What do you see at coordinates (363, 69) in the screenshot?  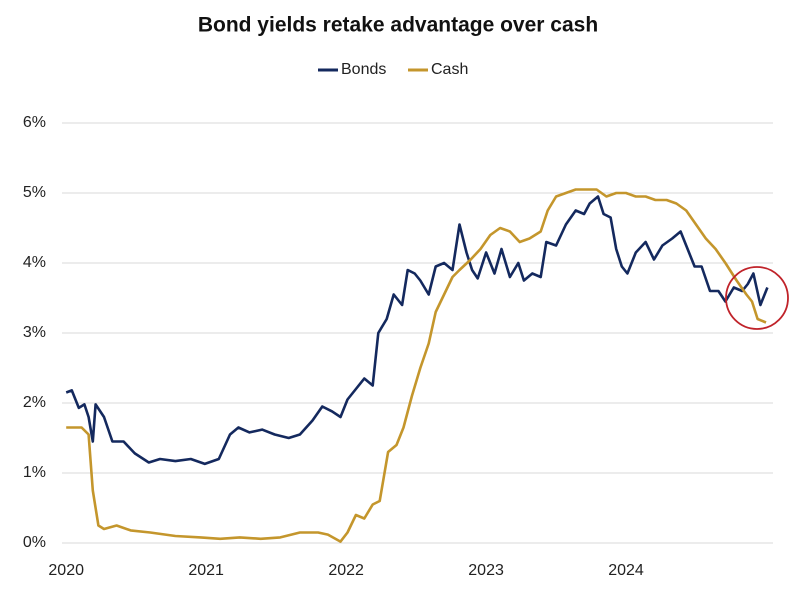 I see `legend-label: Bonds` at bounding box center [363, 69].